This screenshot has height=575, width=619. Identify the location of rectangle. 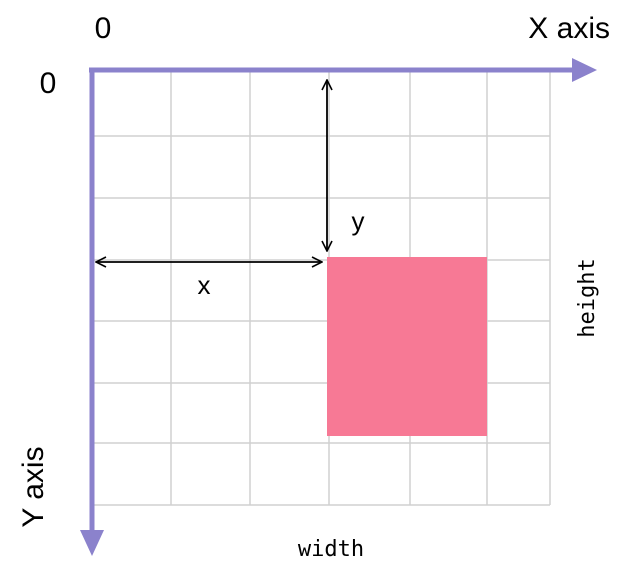
(407, 346).